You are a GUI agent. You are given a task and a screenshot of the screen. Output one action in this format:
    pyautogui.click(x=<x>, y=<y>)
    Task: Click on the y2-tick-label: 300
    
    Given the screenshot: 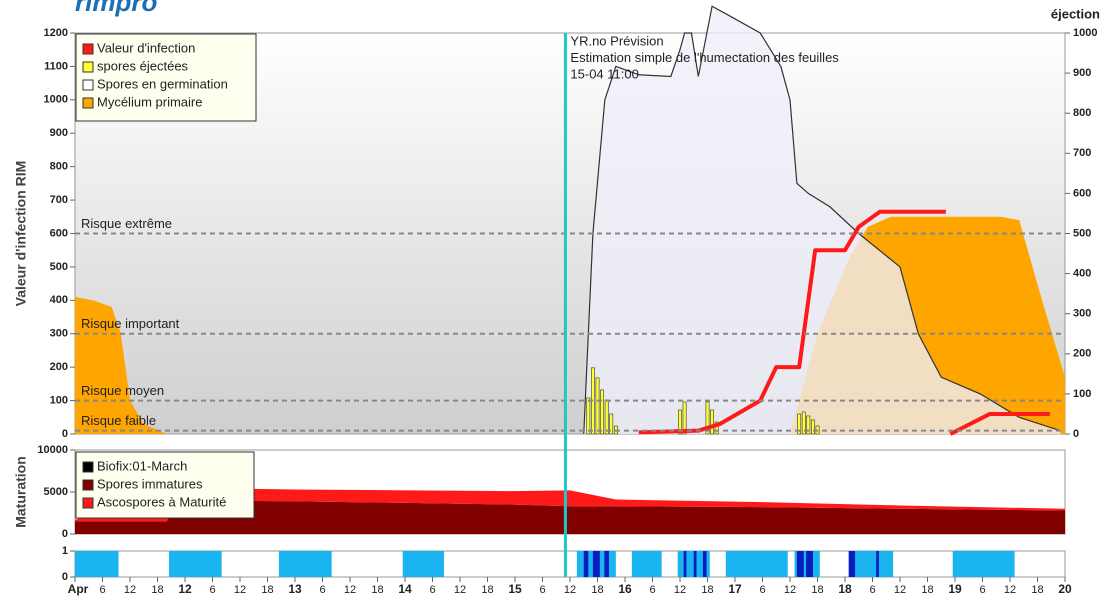 What is the action you would take?
    pyautogui.click(x=1082, y=314)
    